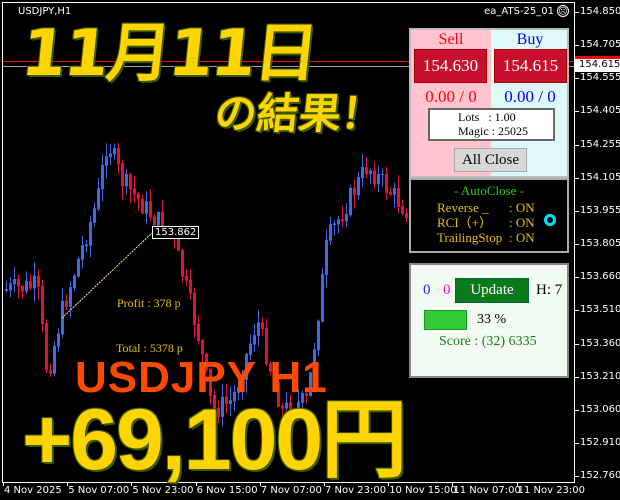 This screenshot has height=500, width=620. I want to click on price-tick-label: 154.105, so click(600, 177).